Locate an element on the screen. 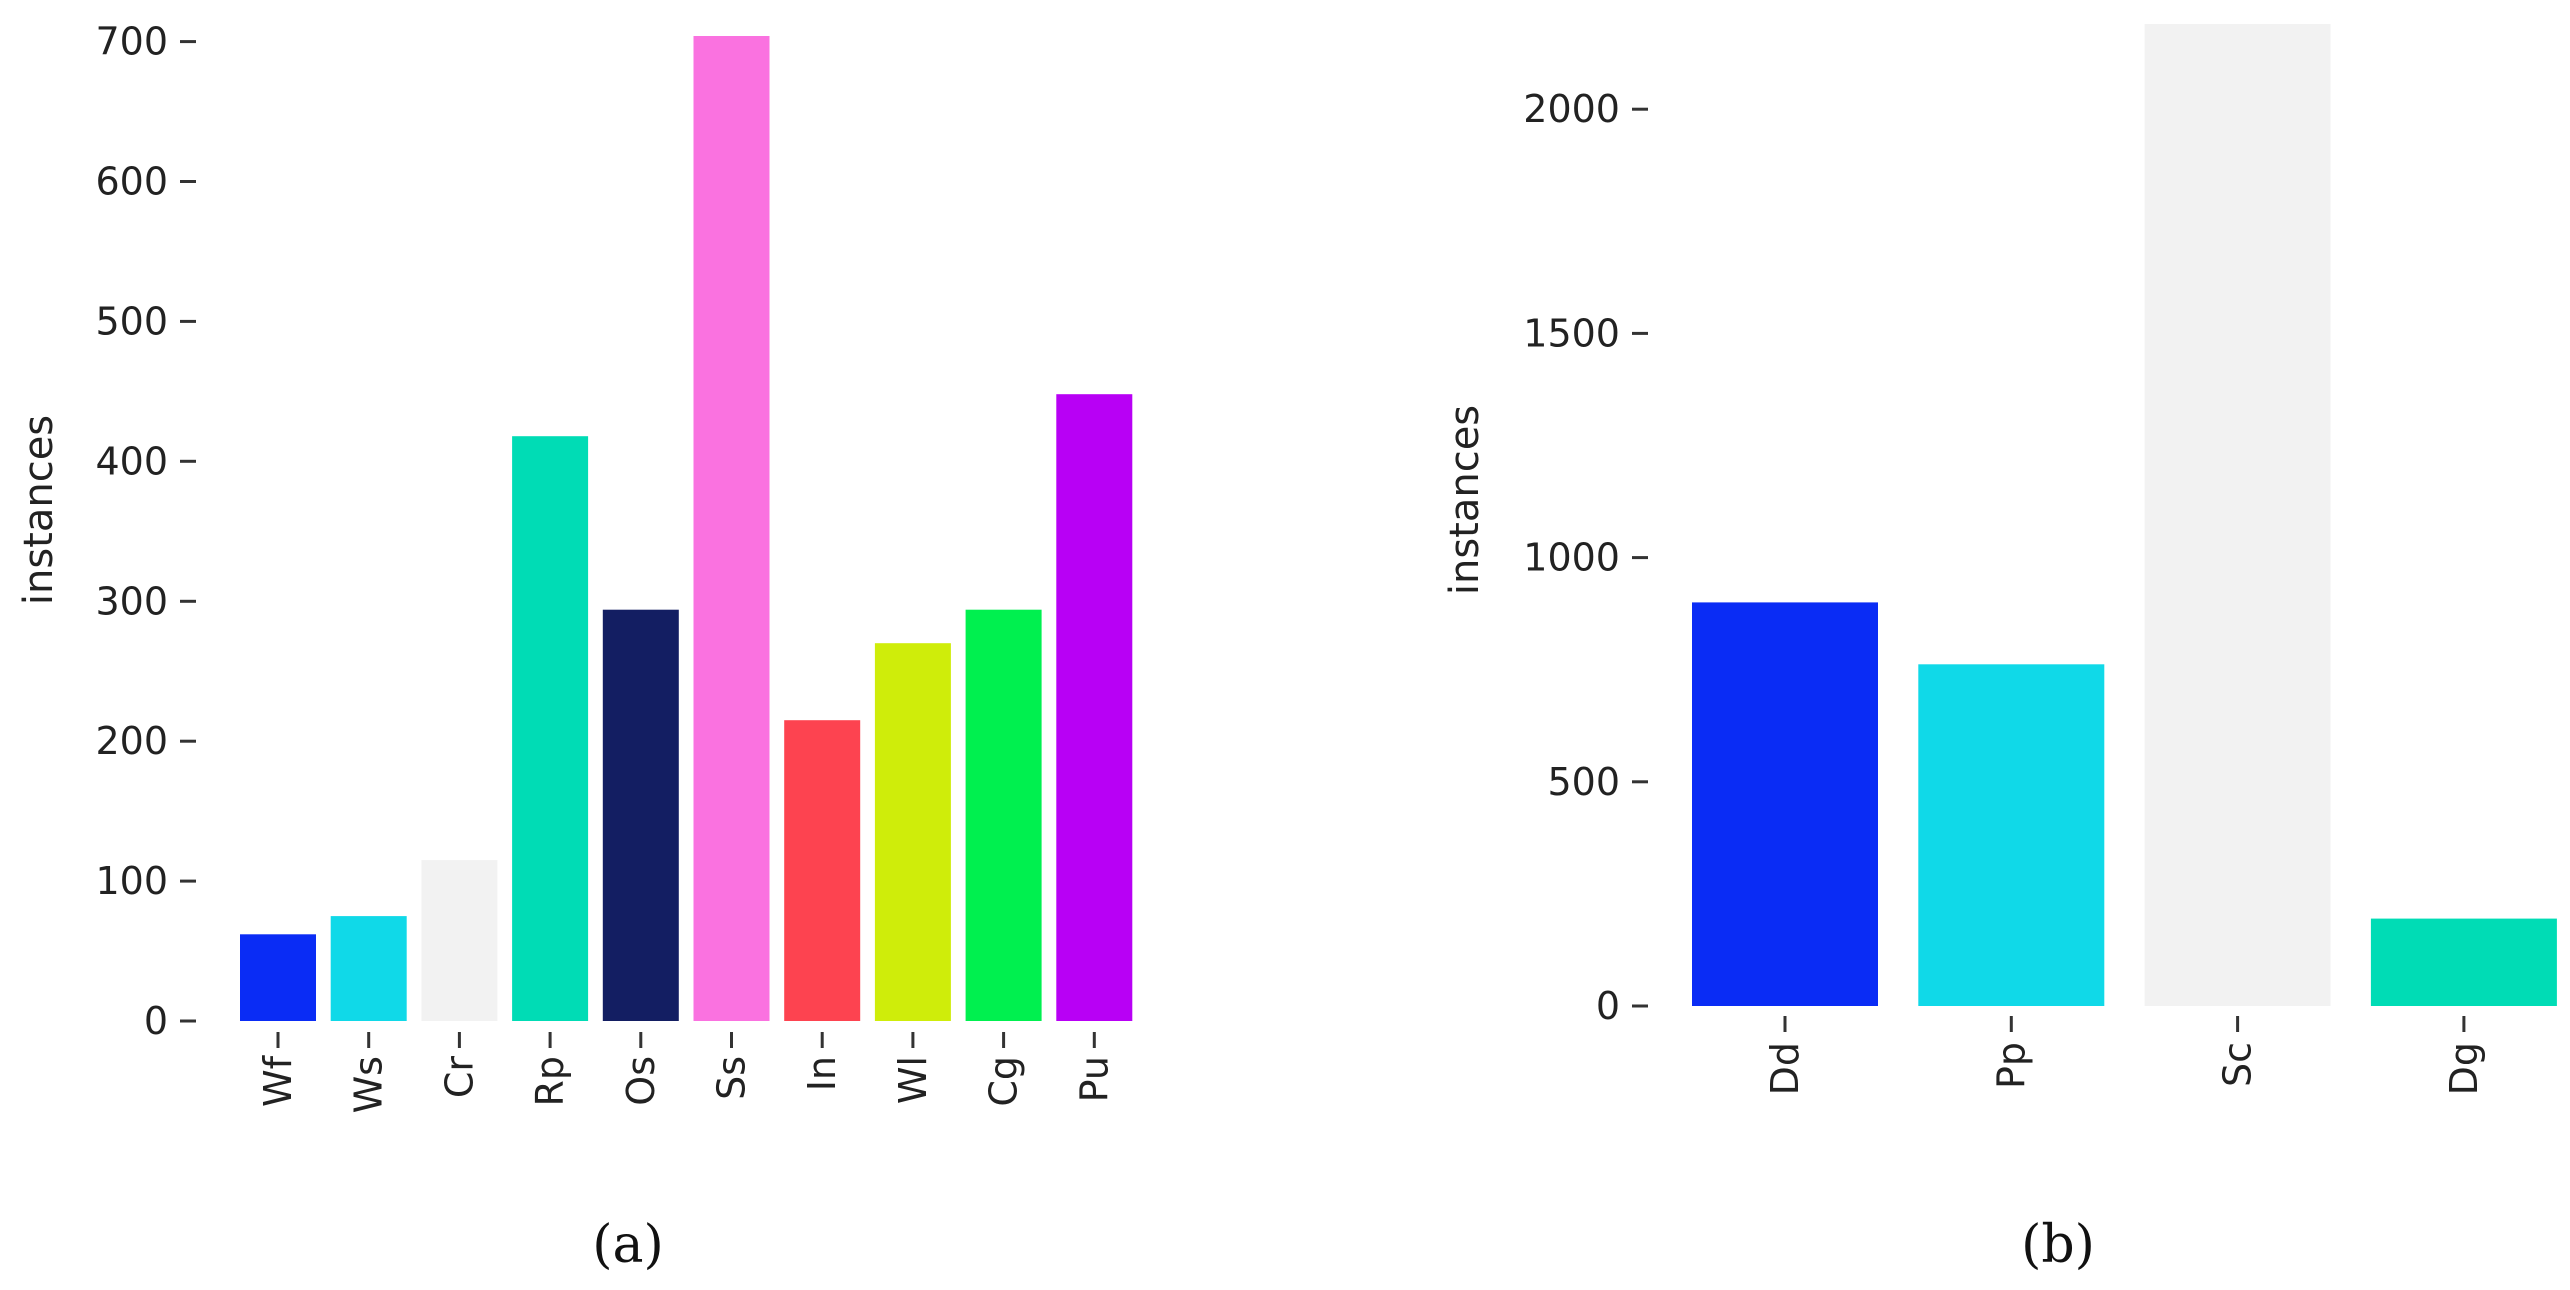 The width and height of the screenshot is (2570, 1290). chart-b-y-tick-label: 1000 is located at coordinates (1571, 558).